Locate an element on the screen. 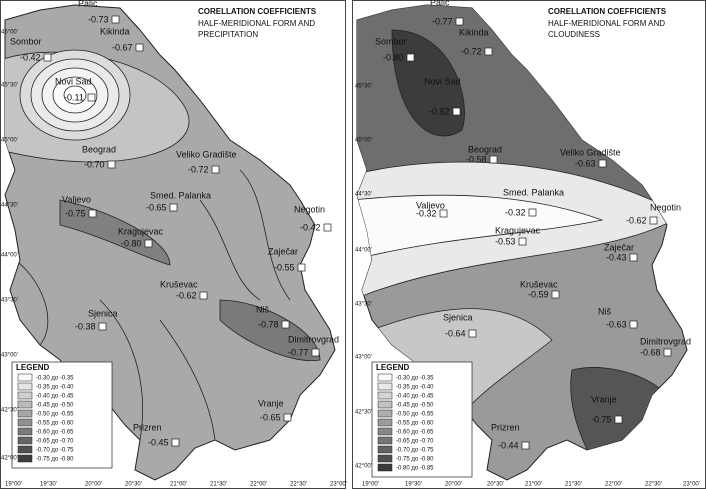 The image size is (706, 490). station-value: -0.63 is located at coordinates (585, 163).